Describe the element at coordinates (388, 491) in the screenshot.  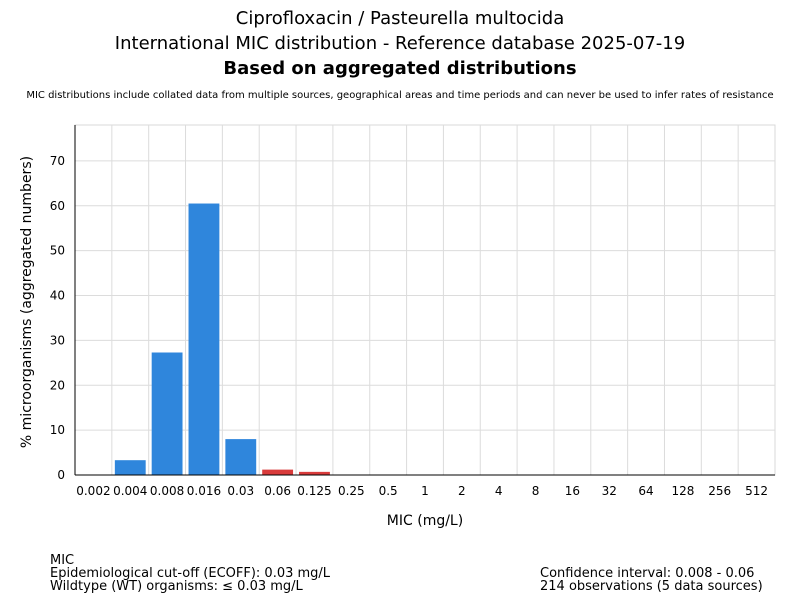
I see `x-tick-label: 0.5` at that location.